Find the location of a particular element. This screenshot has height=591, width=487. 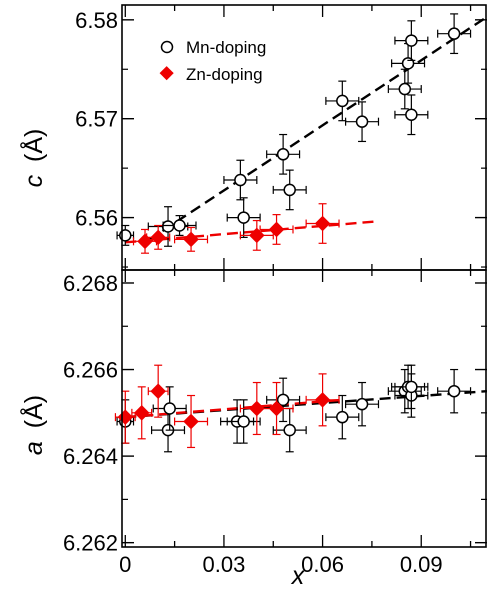

legend-label-zn: Zn-doping is located at coordinates (224, 74).